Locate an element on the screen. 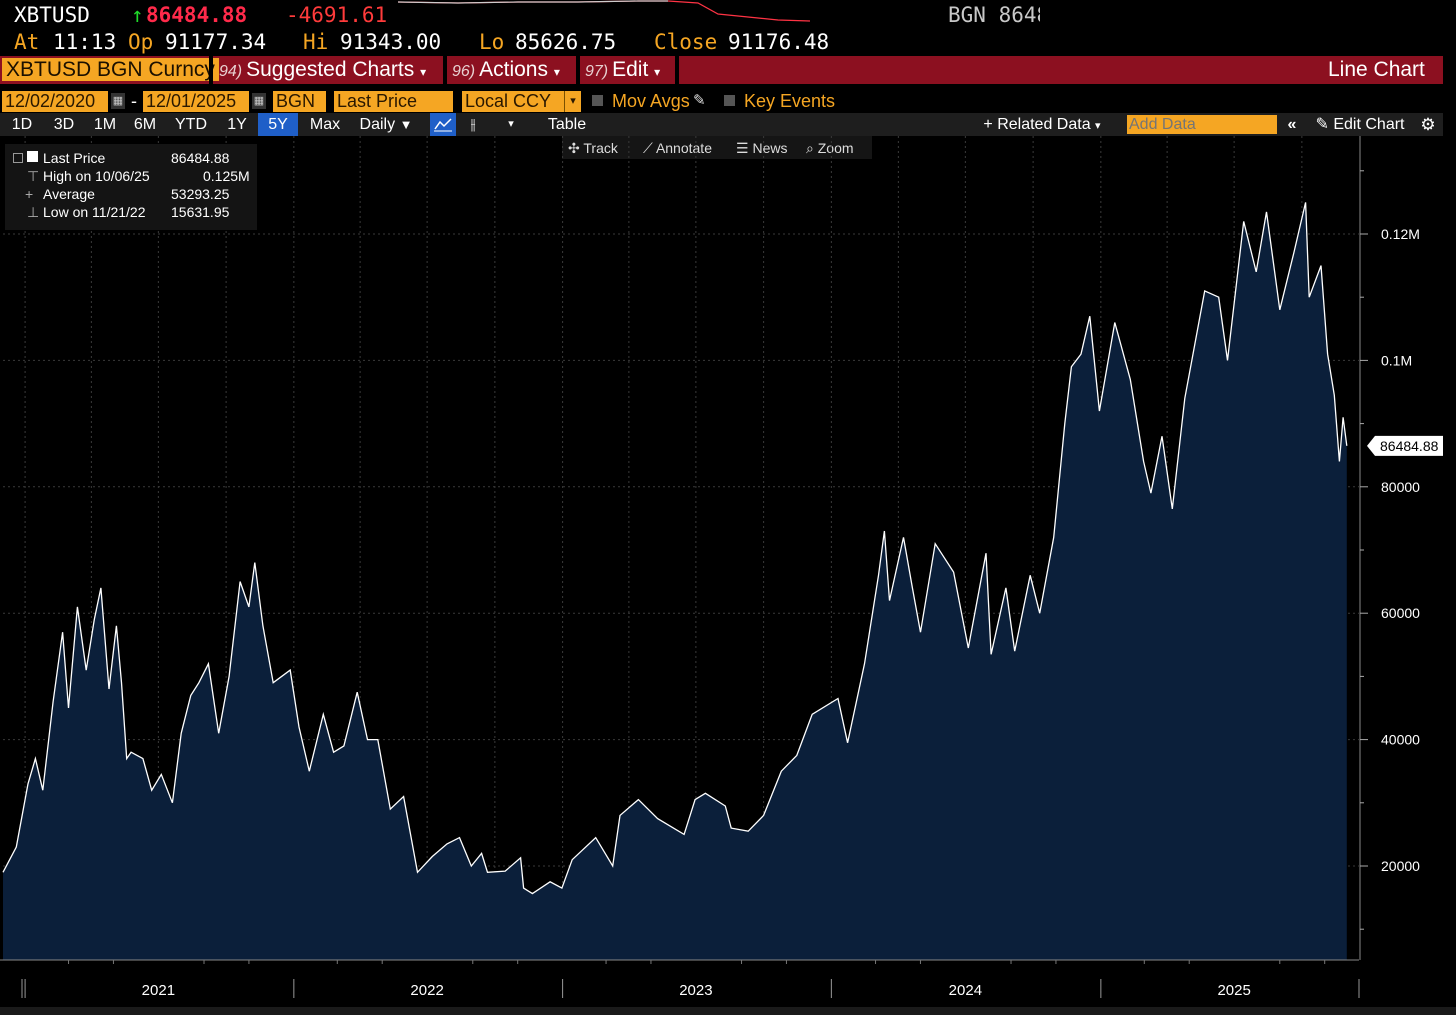 The width and height of the screenshot is (1456, 1015). related-data-label: + Related Data is located at coordinates (1037, 124).